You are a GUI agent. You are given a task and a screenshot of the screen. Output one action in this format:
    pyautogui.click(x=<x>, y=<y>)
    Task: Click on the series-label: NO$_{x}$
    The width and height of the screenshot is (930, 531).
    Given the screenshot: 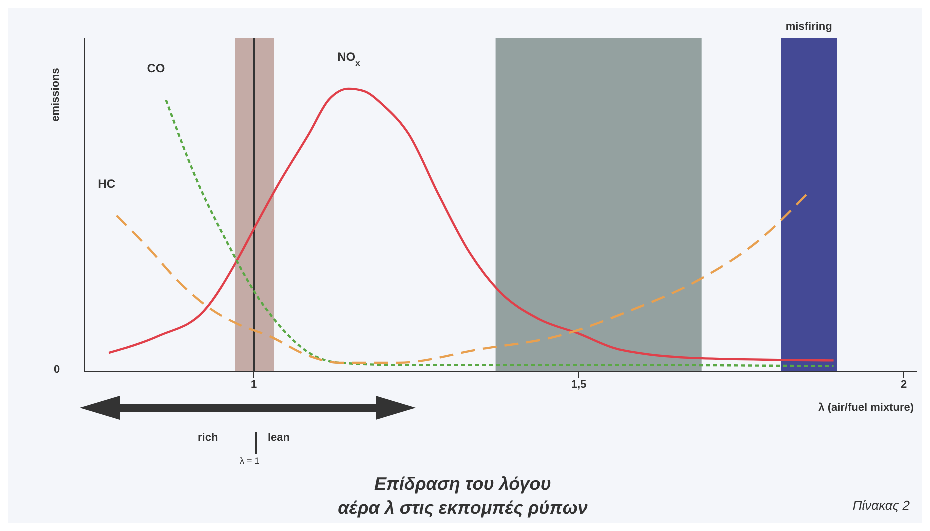 What is the action you would take?
    pyautogui.click(x=349, y=59)
    